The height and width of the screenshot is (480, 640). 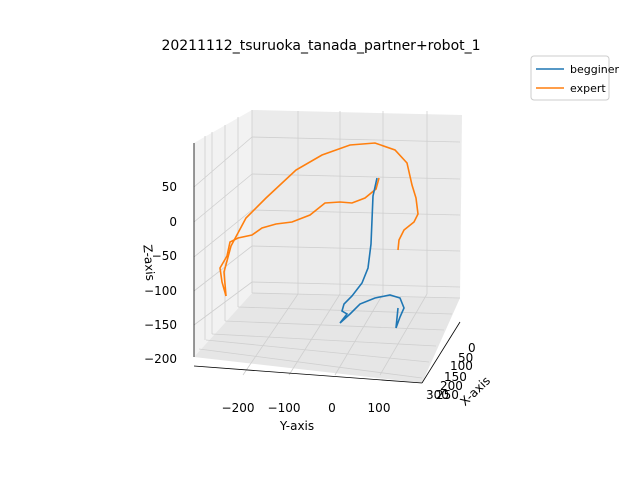 I want to click on z-tick-label: 0, so click(x=173, y=222).